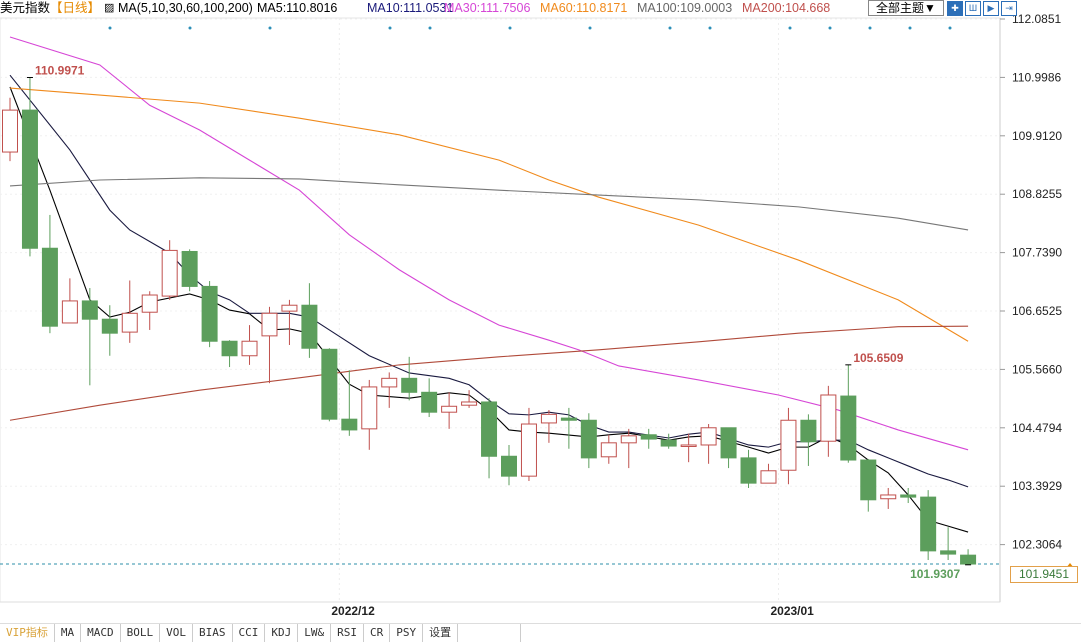 This screenshot has width=1081, height=642. What do you see at coordinates (955, 8) in the screenshot?
I see `crosshair-icon: ✚` at bounding box center [955, 8].